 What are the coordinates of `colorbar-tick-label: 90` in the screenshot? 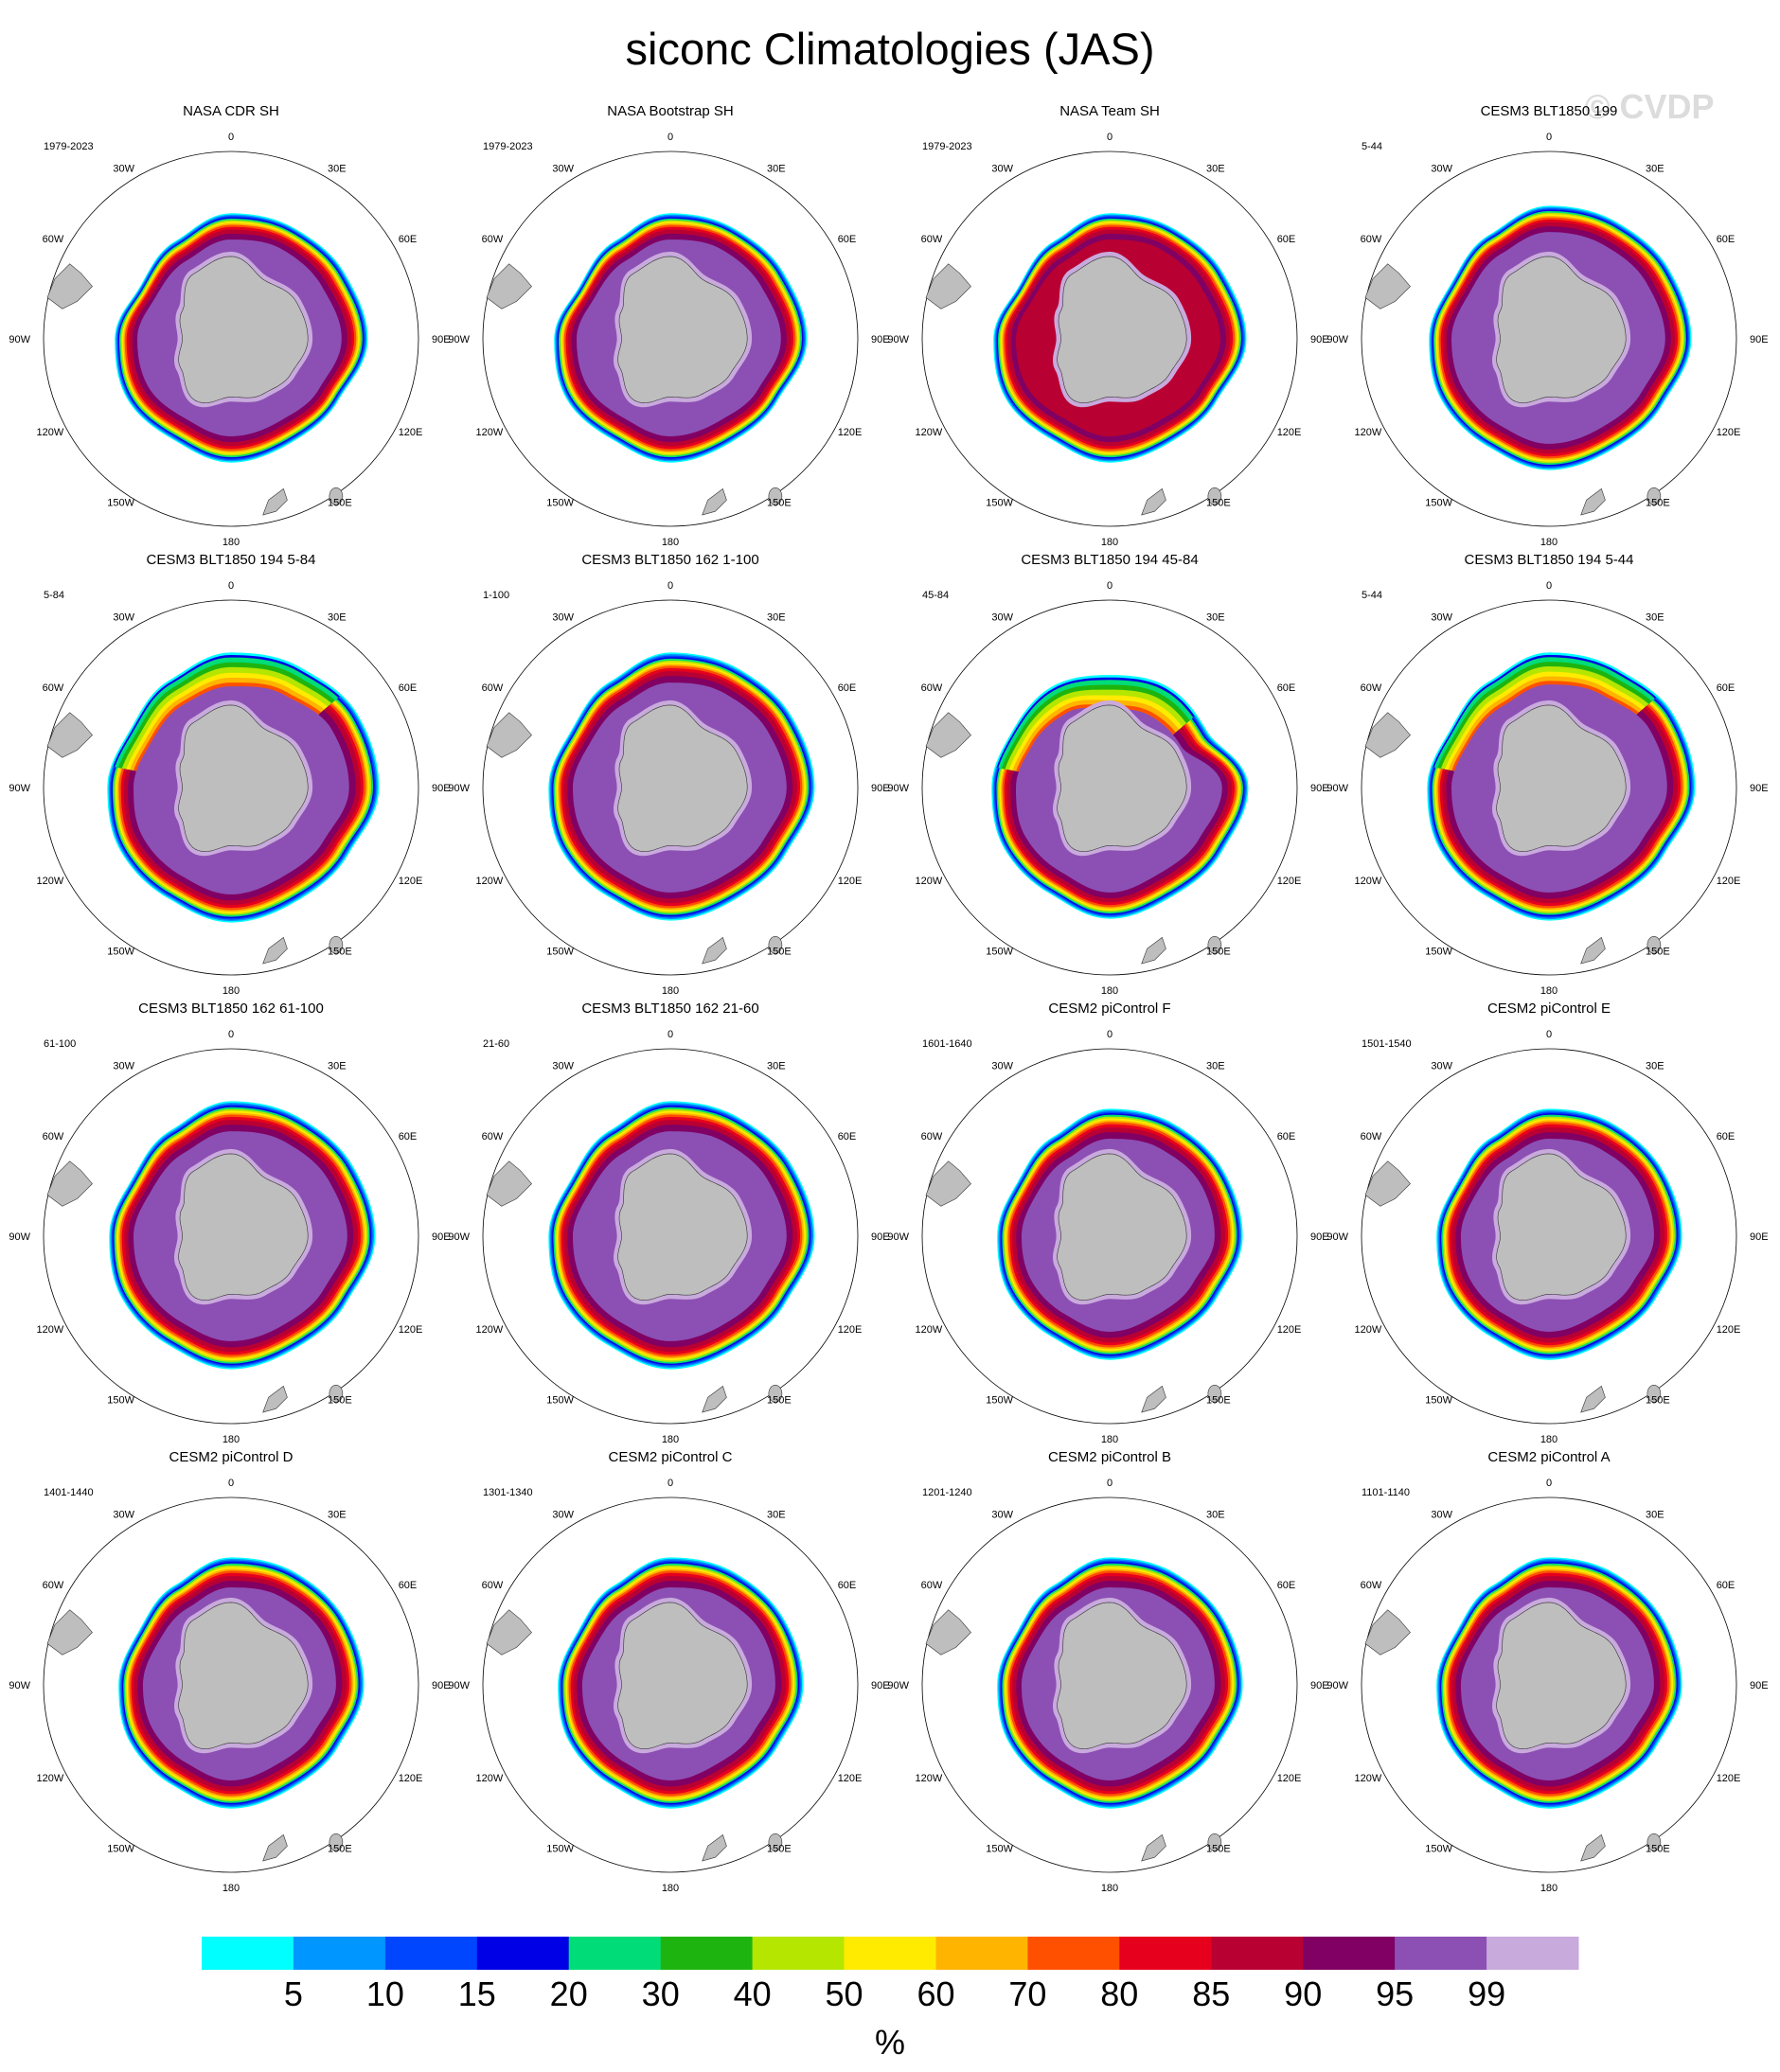 It's located at (1303, 1994).